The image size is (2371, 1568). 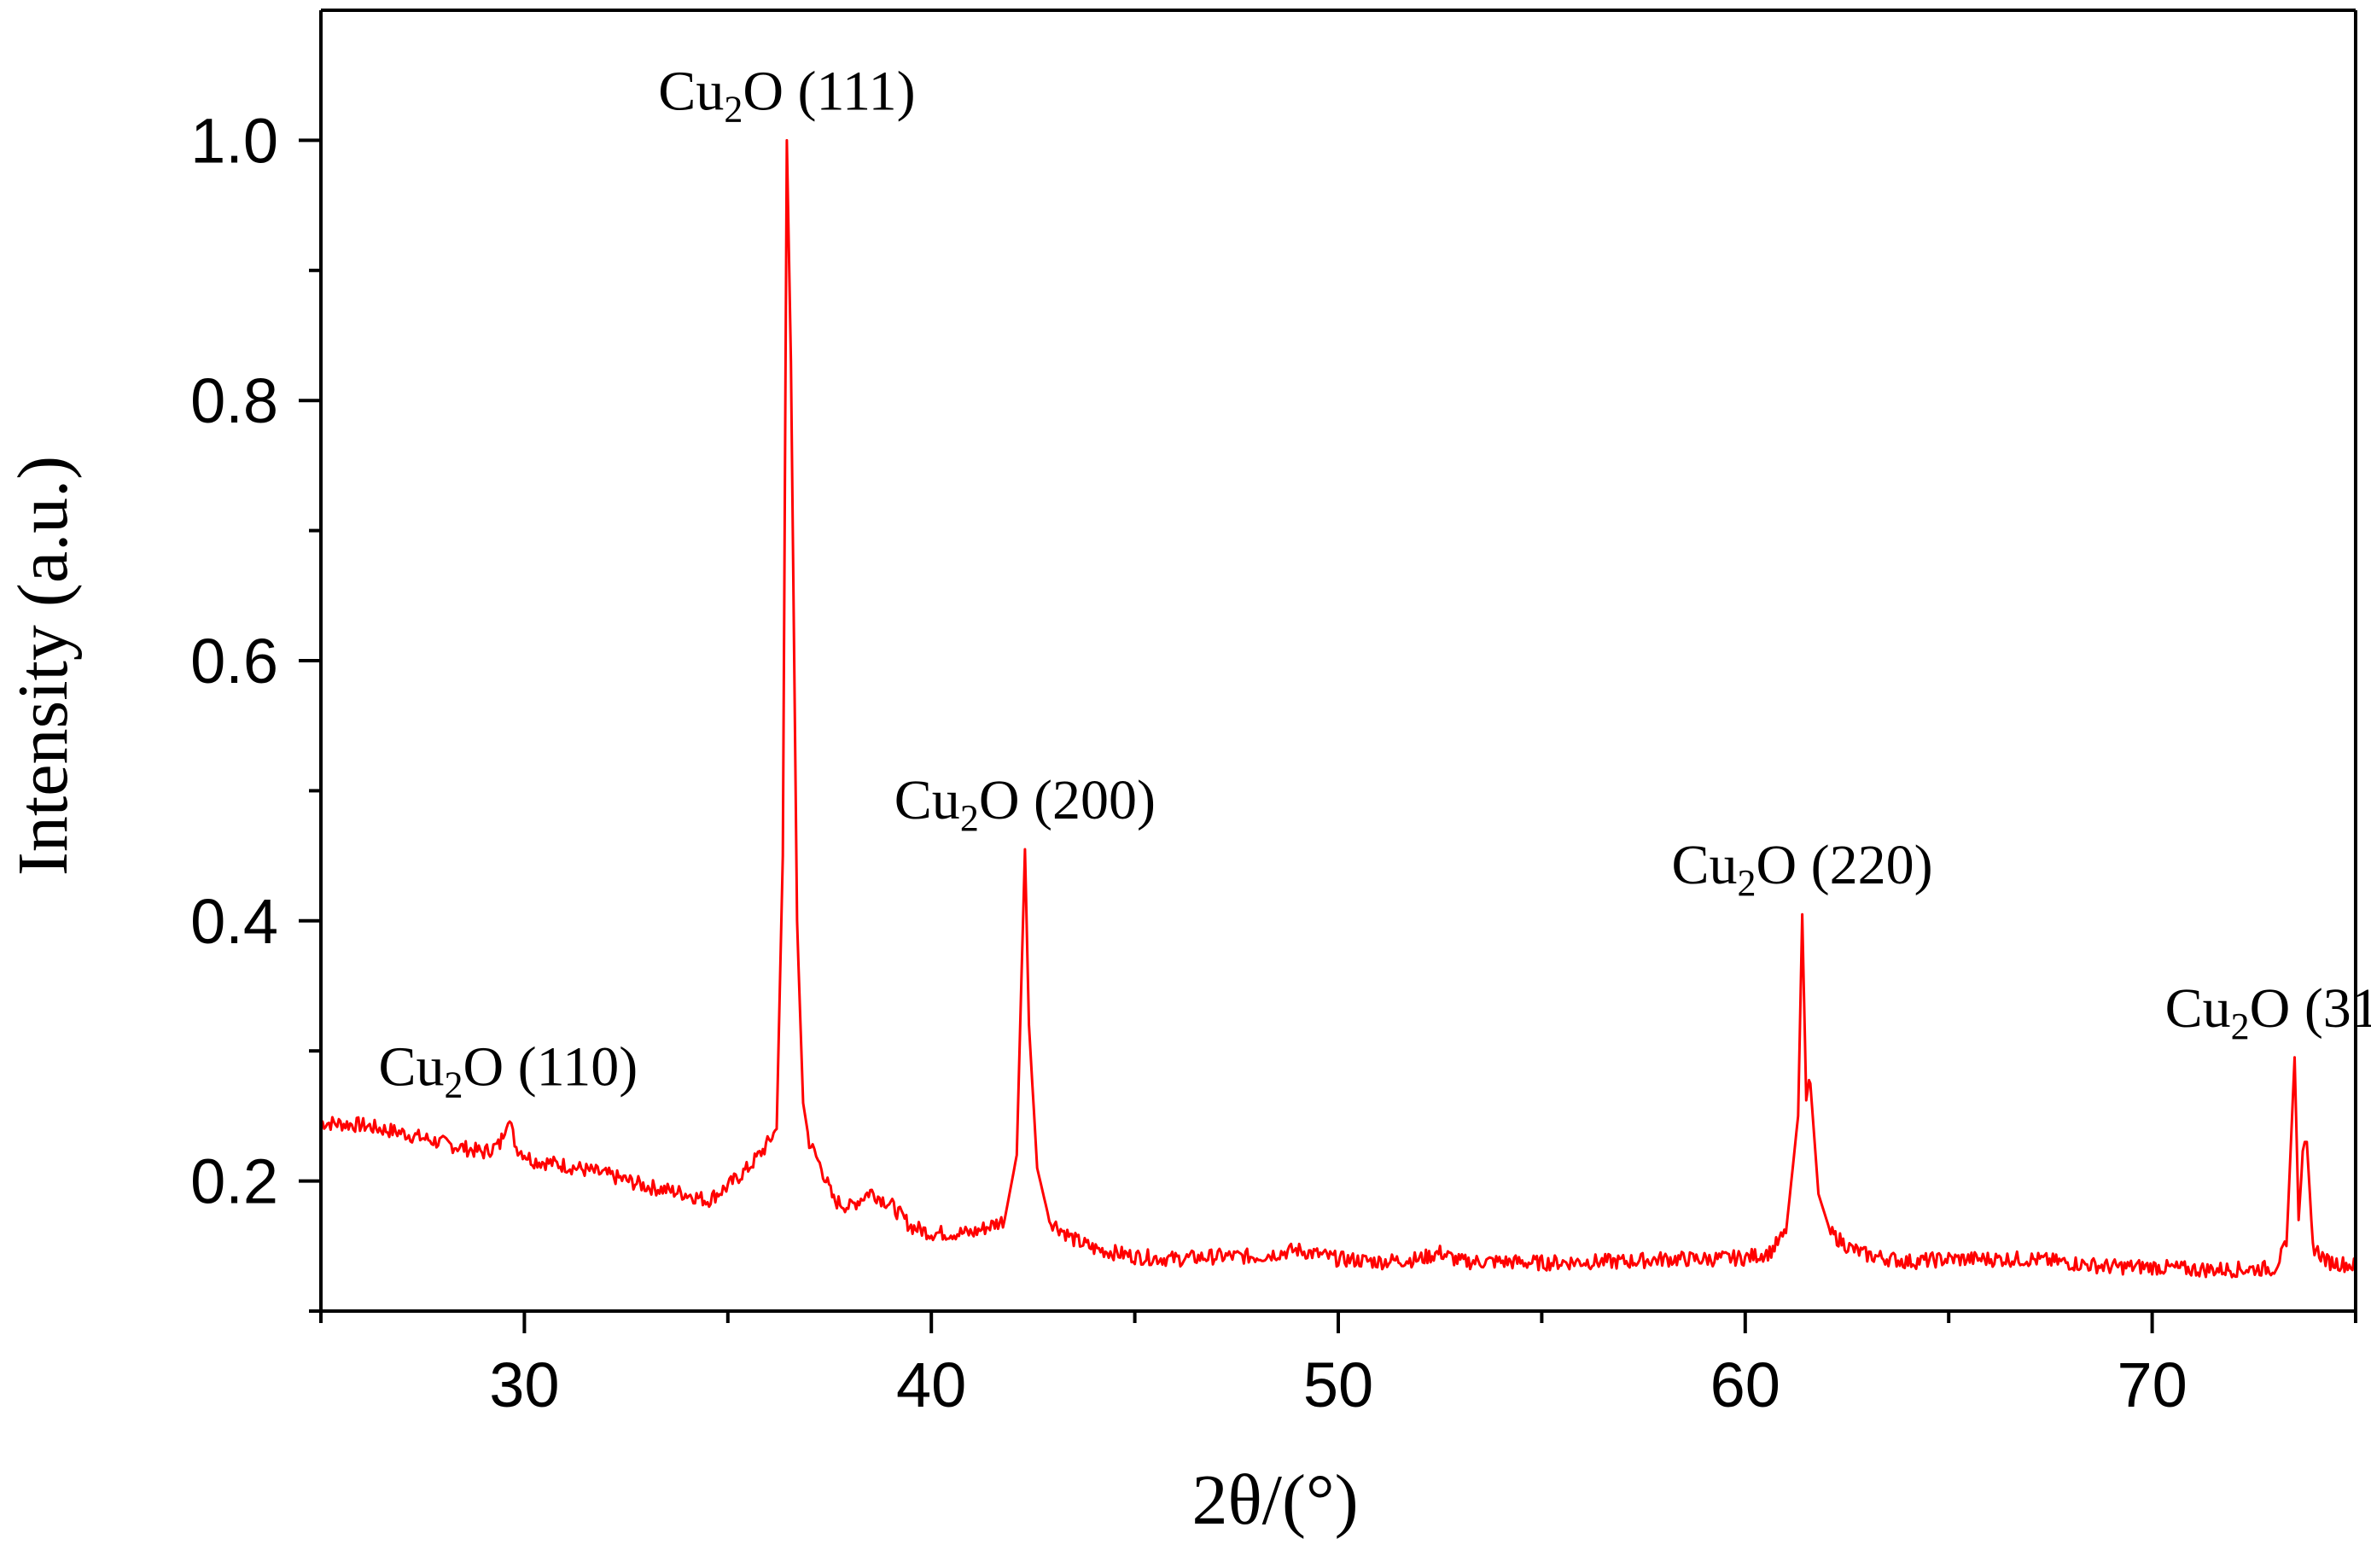 What do you see at coordinates (1745, 1384) in the screenshot?
I see `x-tick-label: 60` at bounding box center [1745, 1384].